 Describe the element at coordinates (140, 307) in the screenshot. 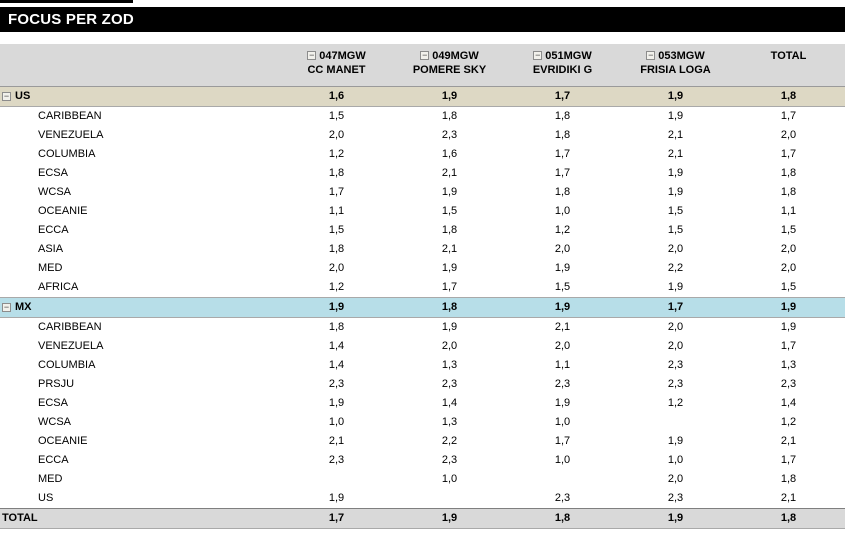

I see `group-row-label: − MX` at that location.